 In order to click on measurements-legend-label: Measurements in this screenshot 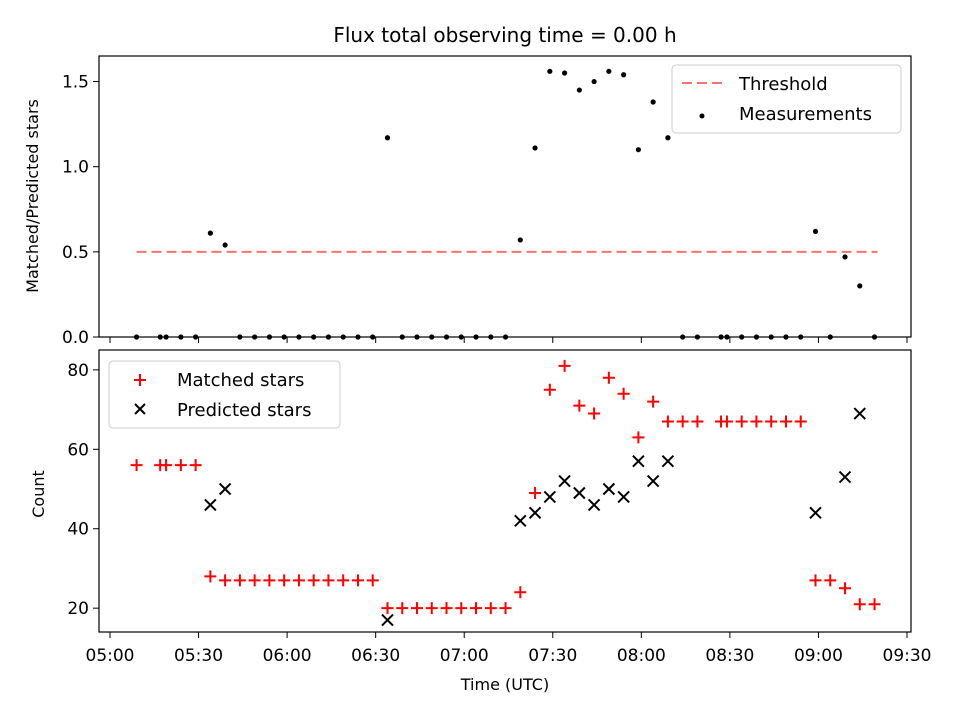, I will do `click(805, 114)`.